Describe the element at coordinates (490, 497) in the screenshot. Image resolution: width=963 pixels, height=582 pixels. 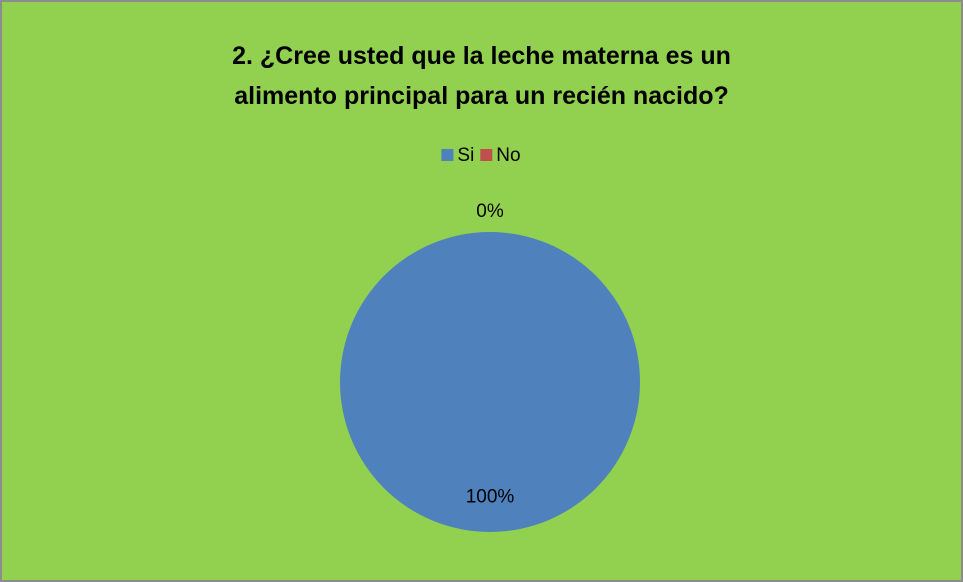
I see `data-label: 100%` at that location.